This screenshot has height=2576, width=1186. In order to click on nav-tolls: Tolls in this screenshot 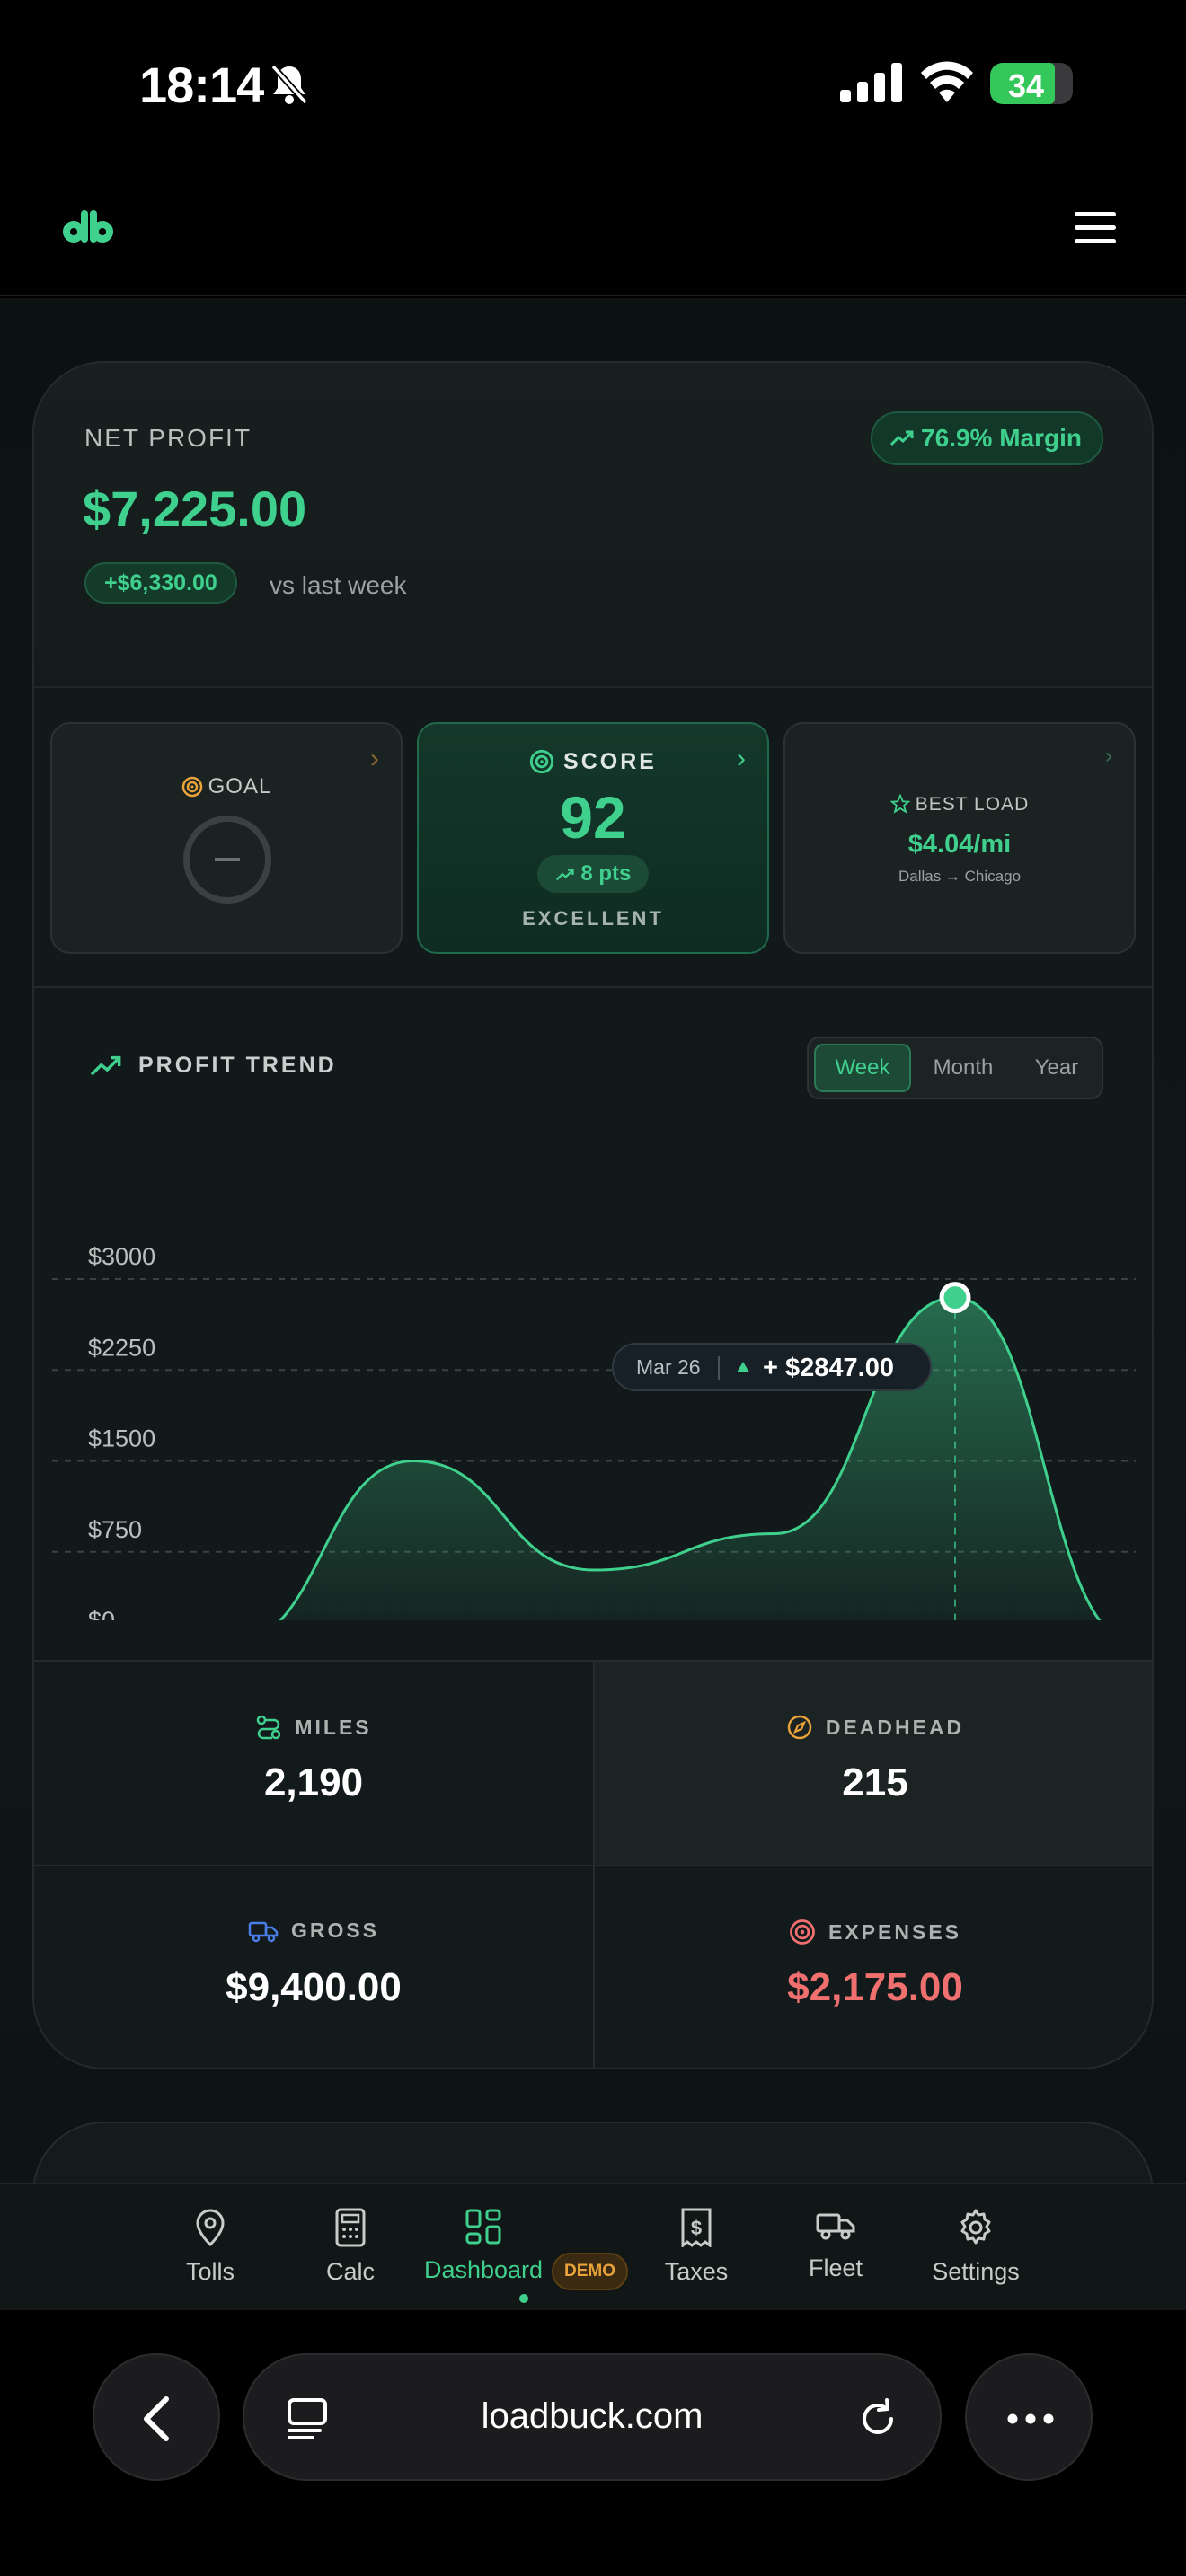, I will do `click(210, 2247)`.